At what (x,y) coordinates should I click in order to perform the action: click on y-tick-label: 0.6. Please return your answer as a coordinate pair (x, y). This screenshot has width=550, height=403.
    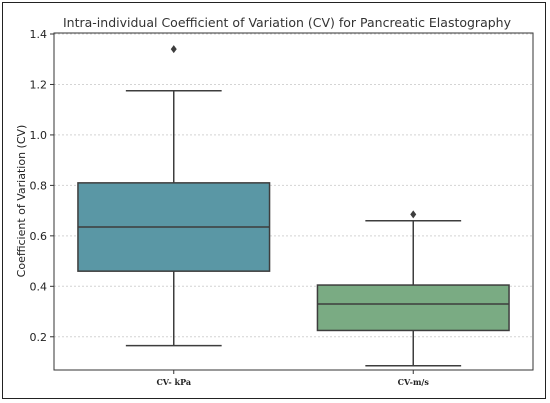
    Looking at the image, I should click on (39, 236).